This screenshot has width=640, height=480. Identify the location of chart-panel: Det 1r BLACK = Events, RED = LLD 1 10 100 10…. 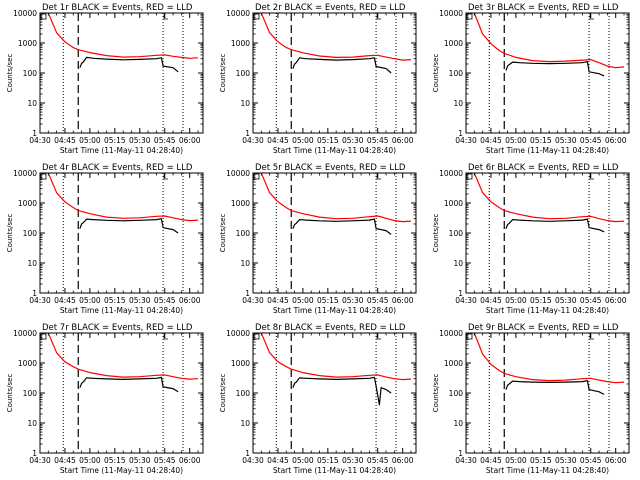
(105, 79).